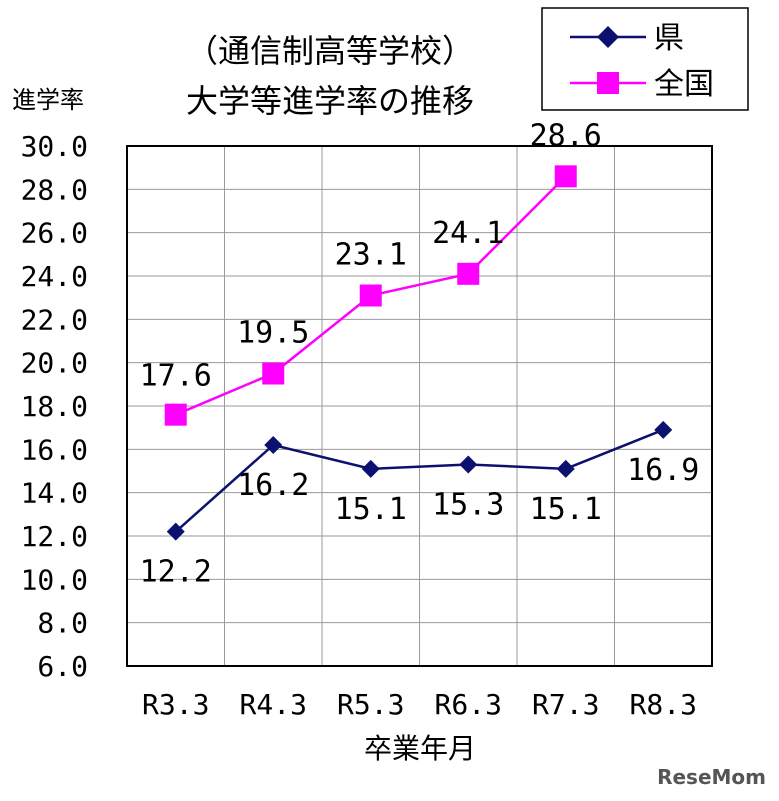 This screenshot has width=779, height=801. Describe the element at coordinates (176, 572) in the screenshot. I see `data-label: 12.2` at that location.